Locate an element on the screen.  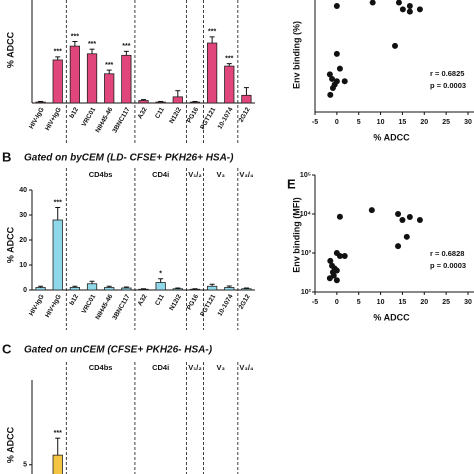
stat: r = 0.6825 is located at coordinates (447, 73).